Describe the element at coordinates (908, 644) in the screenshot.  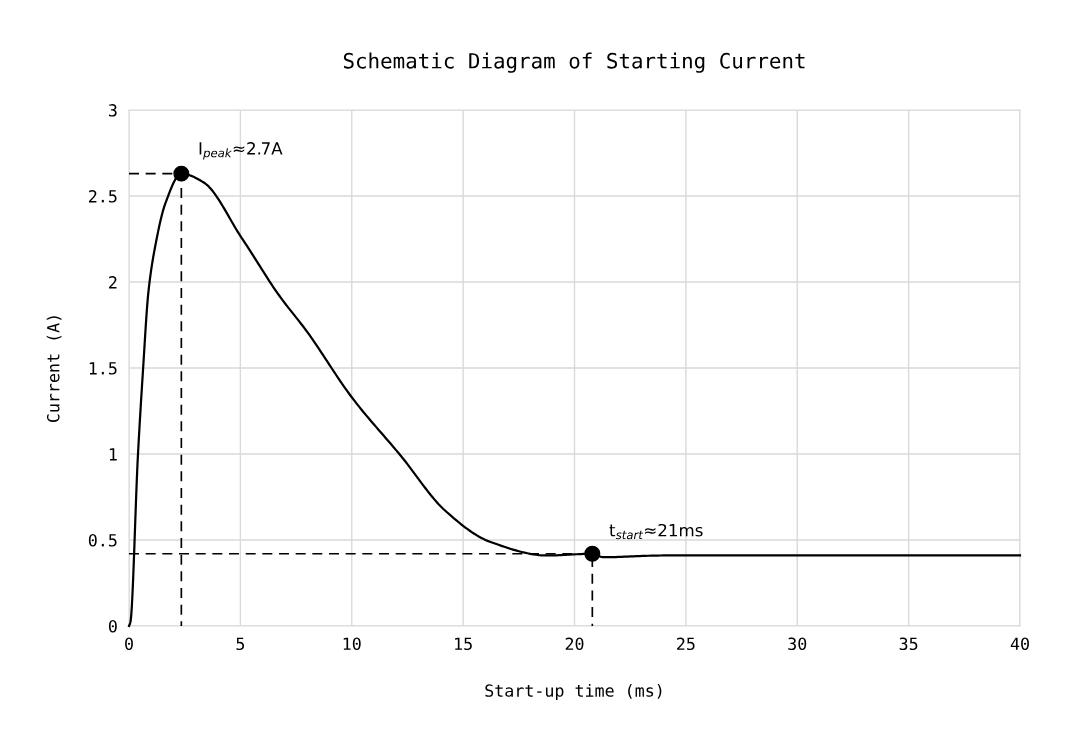
I see `x-tick-label: 35` at that location.